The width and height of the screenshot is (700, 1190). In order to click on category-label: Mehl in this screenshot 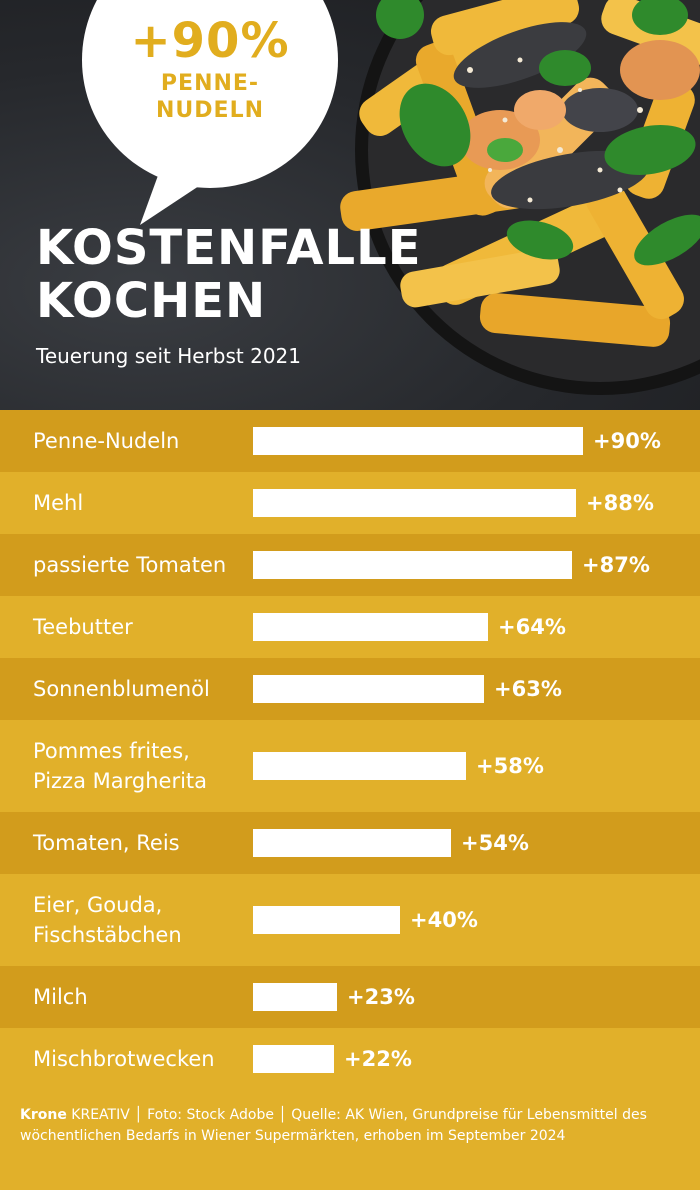, I will do `click(58, 503)`.